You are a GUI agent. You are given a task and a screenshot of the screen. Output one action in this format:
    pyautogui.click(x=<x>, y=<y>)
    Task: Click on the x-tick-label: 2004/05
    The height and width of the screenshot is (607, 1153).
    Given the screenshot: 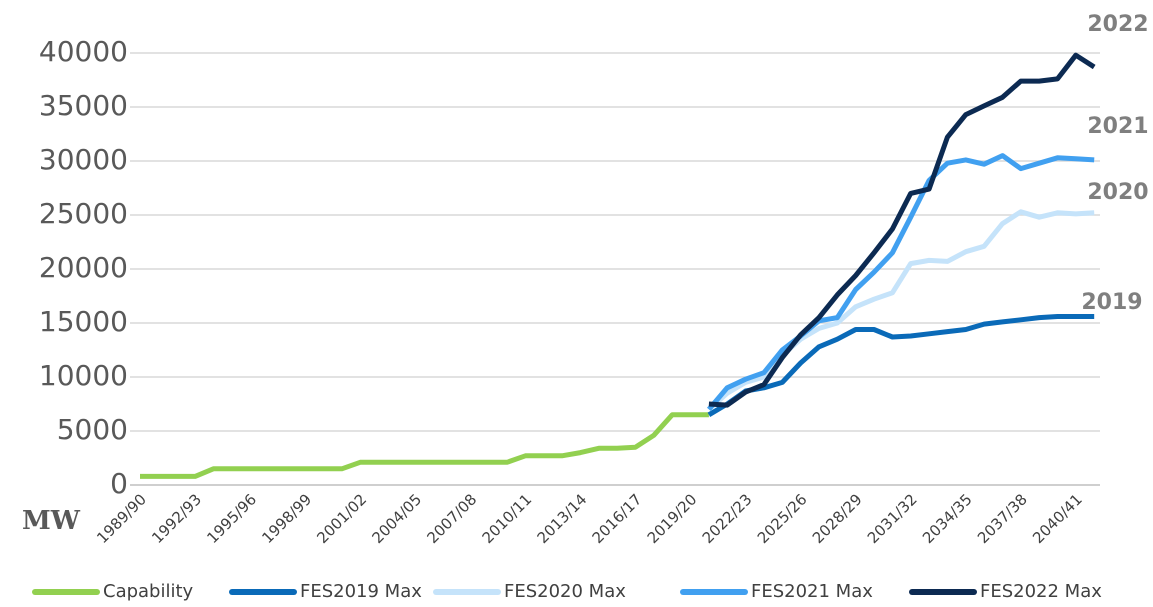 What is the action you would take?
    pyautogui.click(x=396, y=518)
    